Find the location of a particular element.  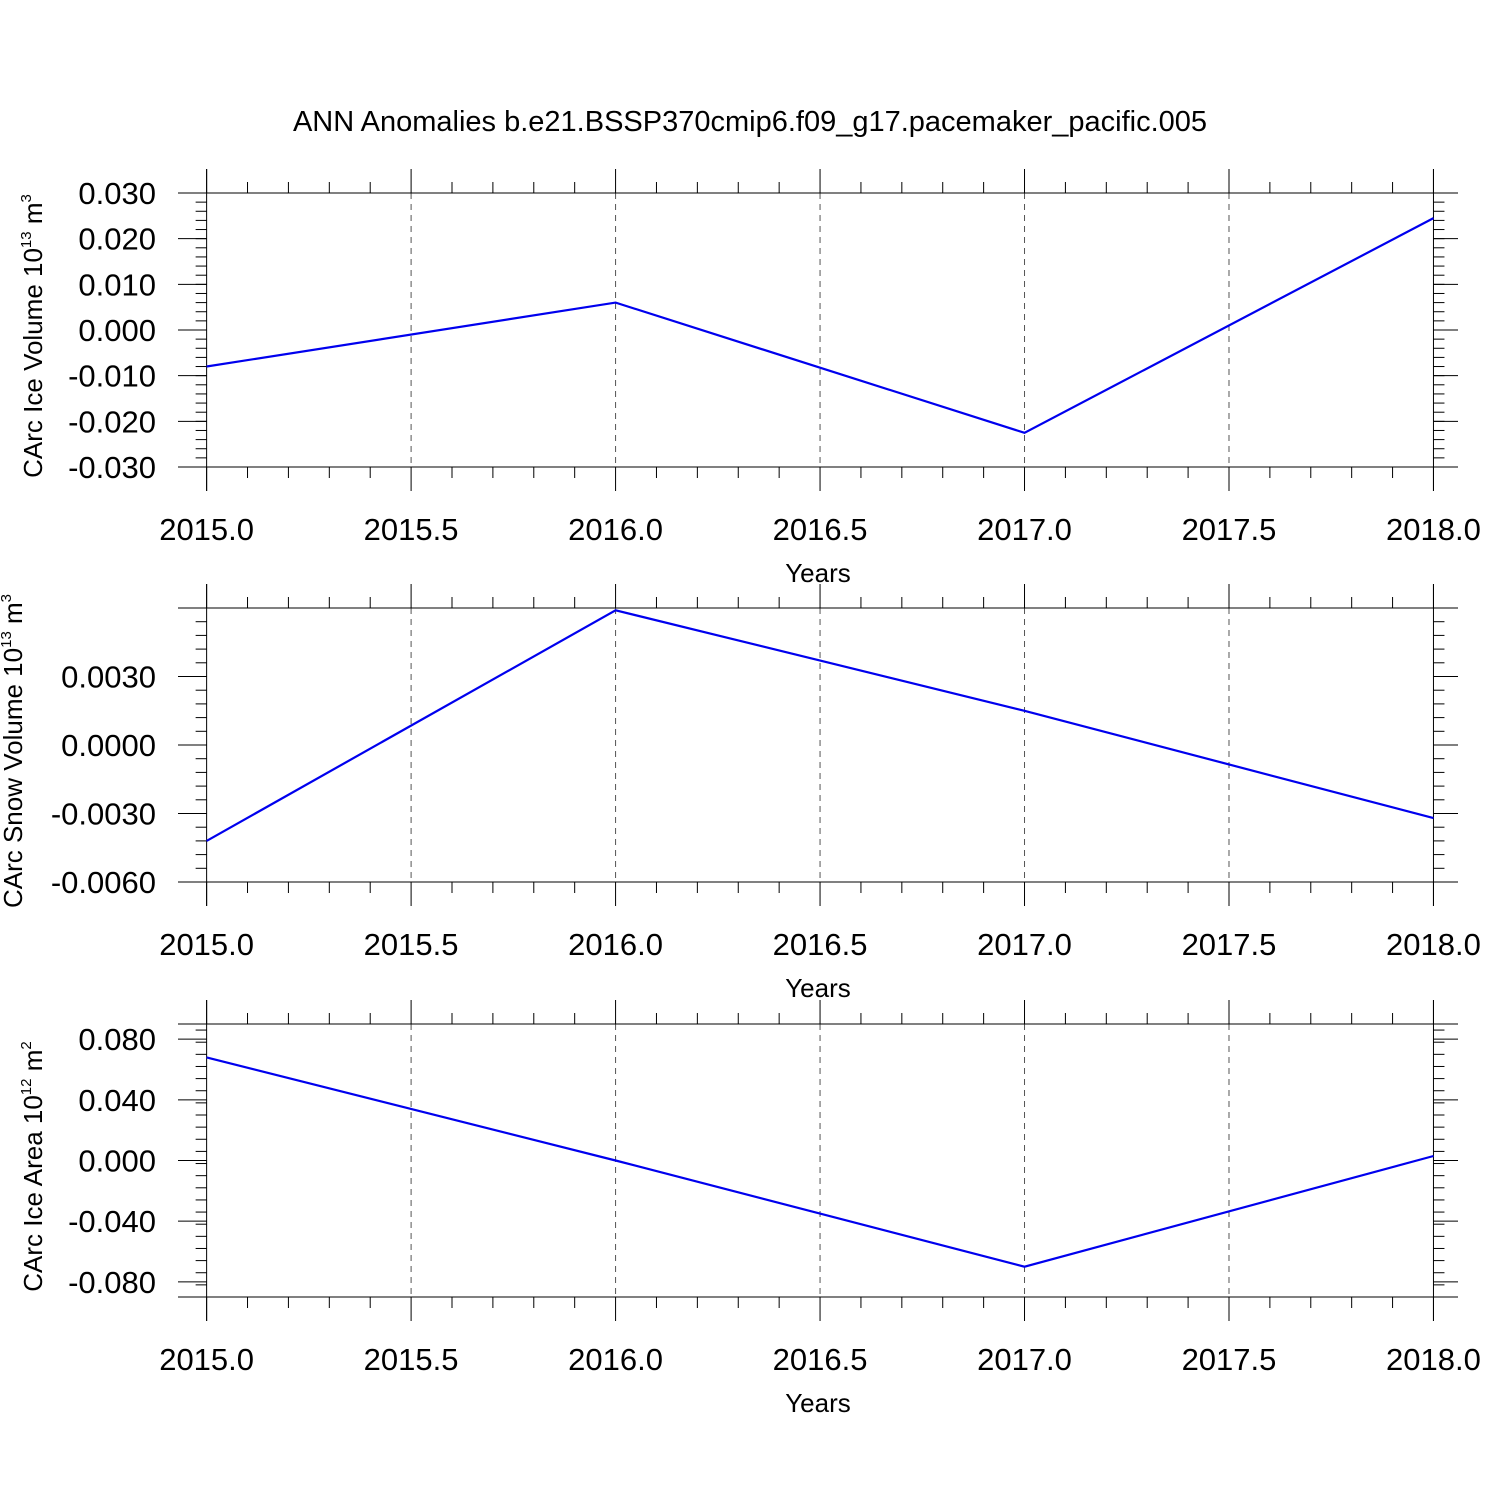

y-tick-label: 0.0000 is located at coordinates (108, 745).